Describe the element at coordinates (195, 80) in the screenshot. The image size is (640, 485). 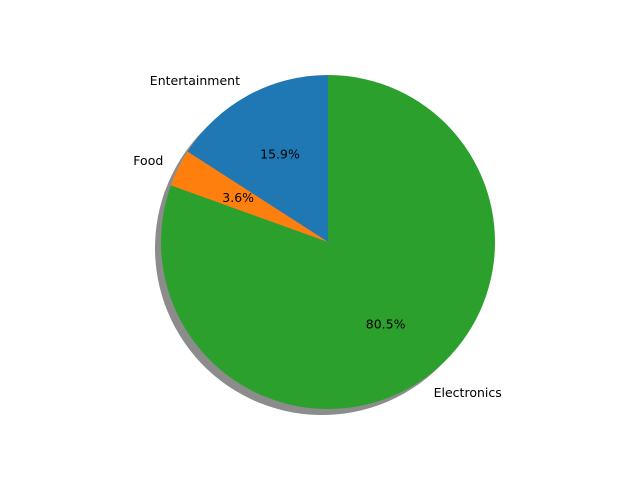
I see `category-label-entertainment: Entertainment` at that location.